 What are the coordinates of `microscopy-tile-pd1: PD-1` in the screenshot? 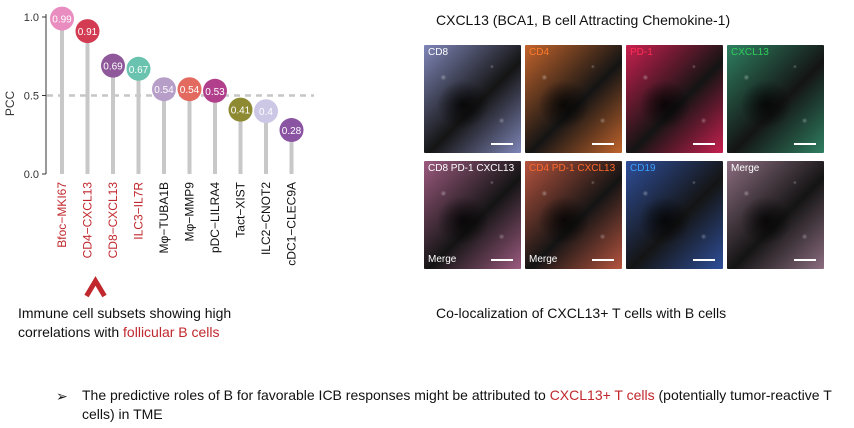 It's located at (674, 99).